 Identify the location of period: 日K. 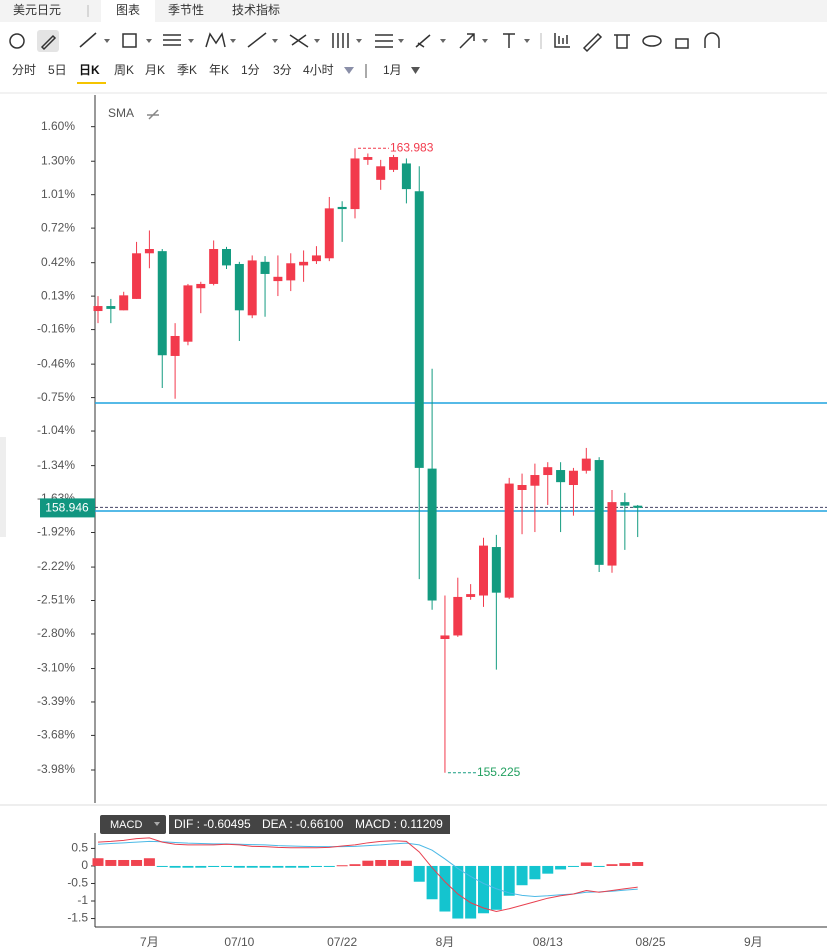
(89, 70).